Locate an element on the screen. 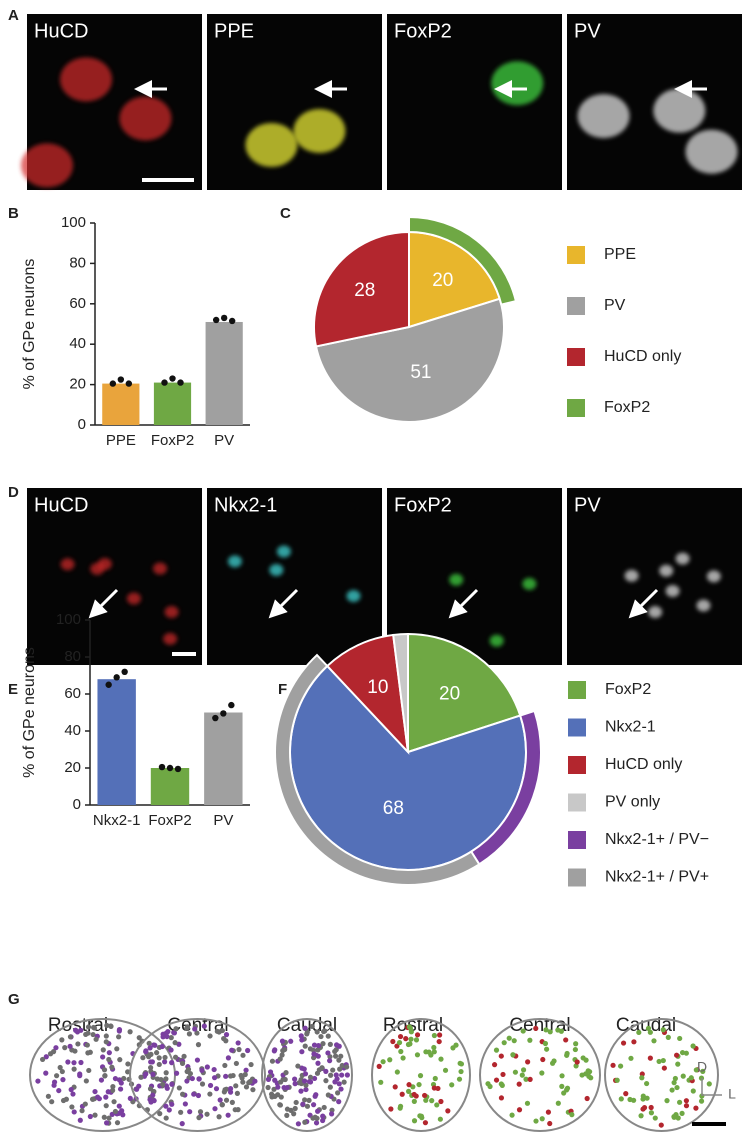 The image size is (744, 1138). legend-label: FoxP2 is located at coordinates (627, 407).